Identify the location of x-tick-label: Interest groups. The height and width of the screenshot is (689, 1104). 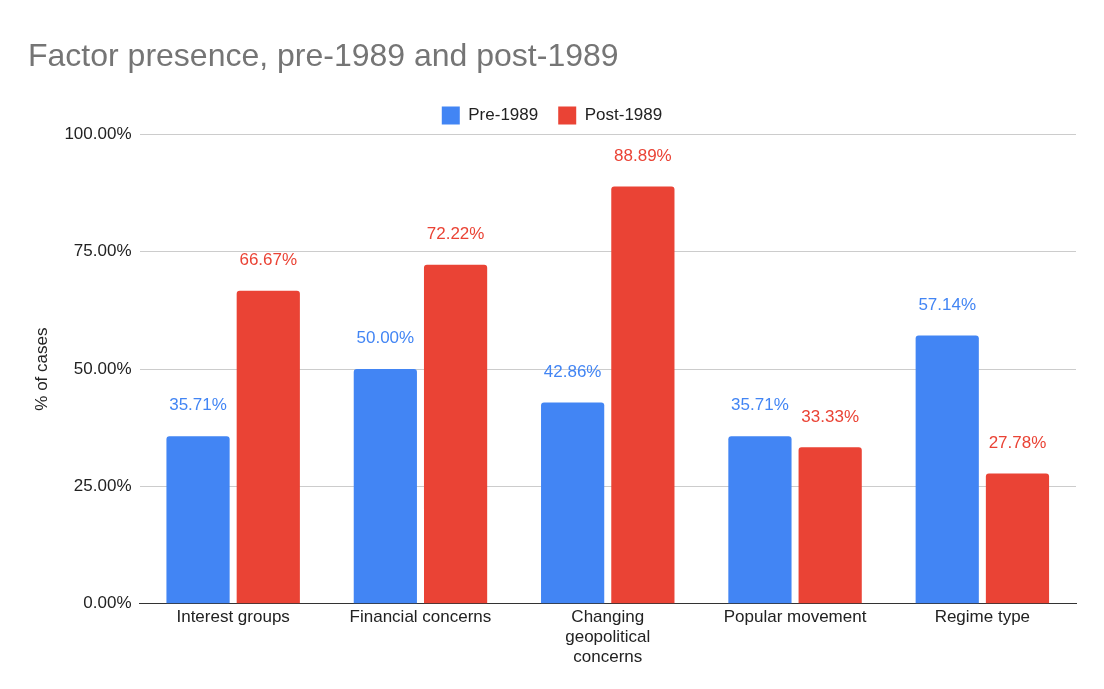
(233, 616).